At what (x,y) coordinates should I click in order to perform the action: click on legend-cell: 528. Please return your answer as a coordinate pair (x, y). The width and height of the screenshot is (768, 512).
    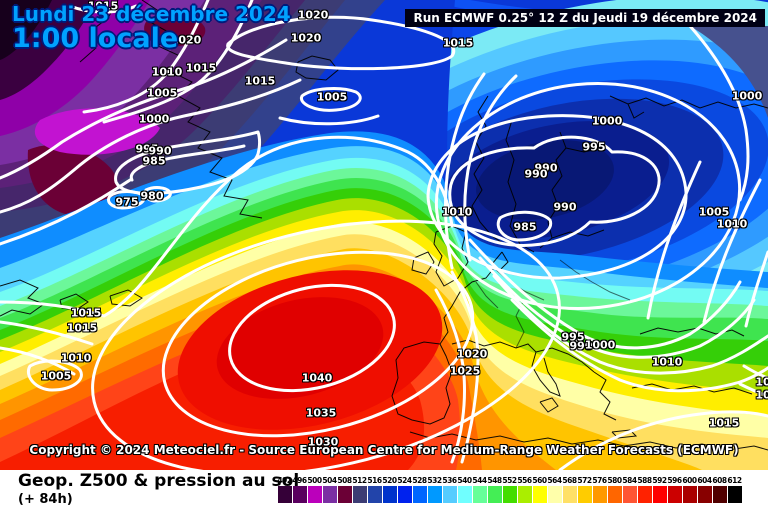
    Looking at the image, I should click on (419, 489).